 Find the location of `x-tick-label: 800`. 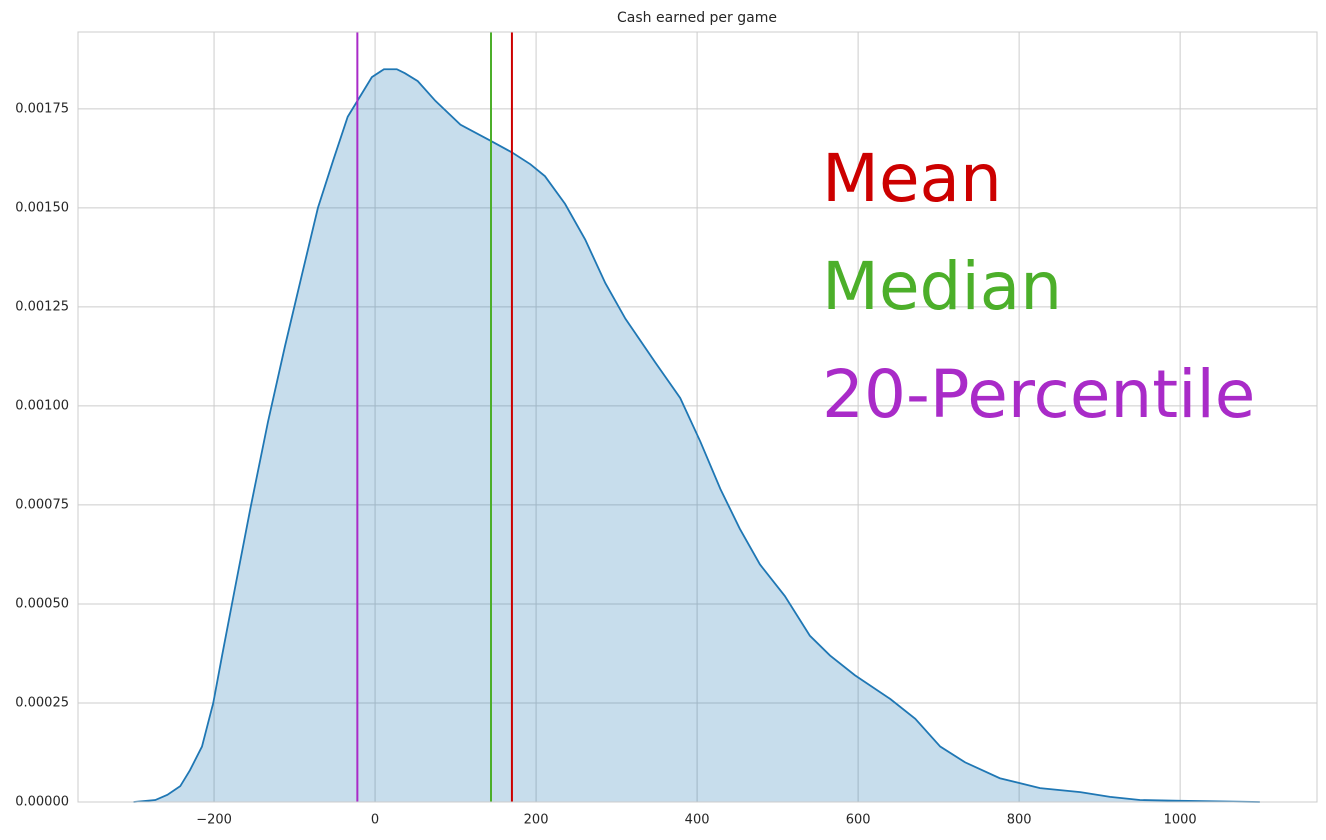

x-tick-label: 800 is located at coordinates (1019, 820).